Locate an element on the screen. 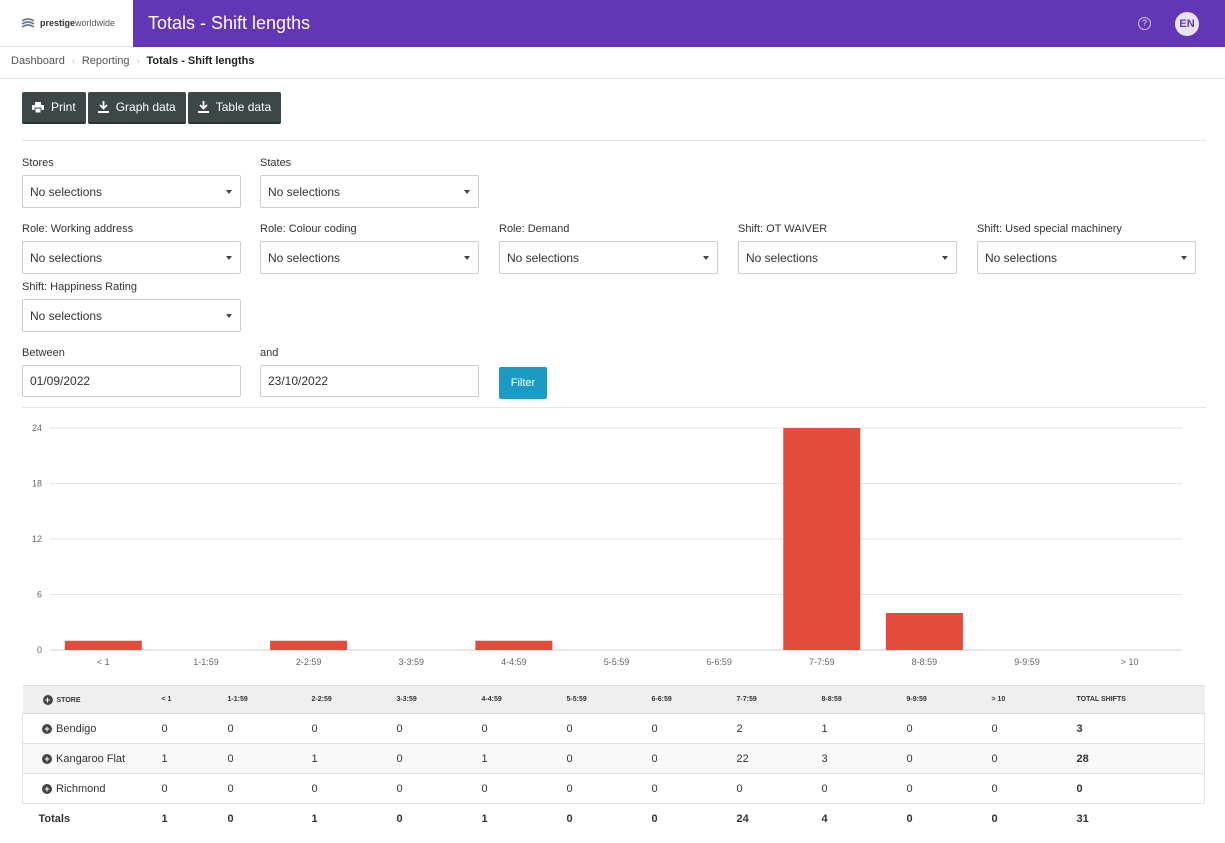 This screenshot has height=843, width=1225. shift-happiness-filter: Shift: Happiness Rating No selections is located at coordinates (131, 306).